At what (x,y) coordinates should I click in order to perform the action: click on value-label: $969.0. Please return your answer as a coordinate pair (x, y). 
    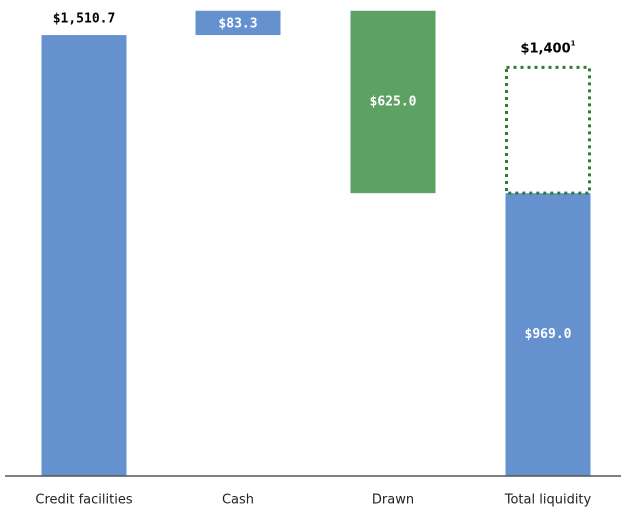
    Looking at the image, I should click on (548, 334).